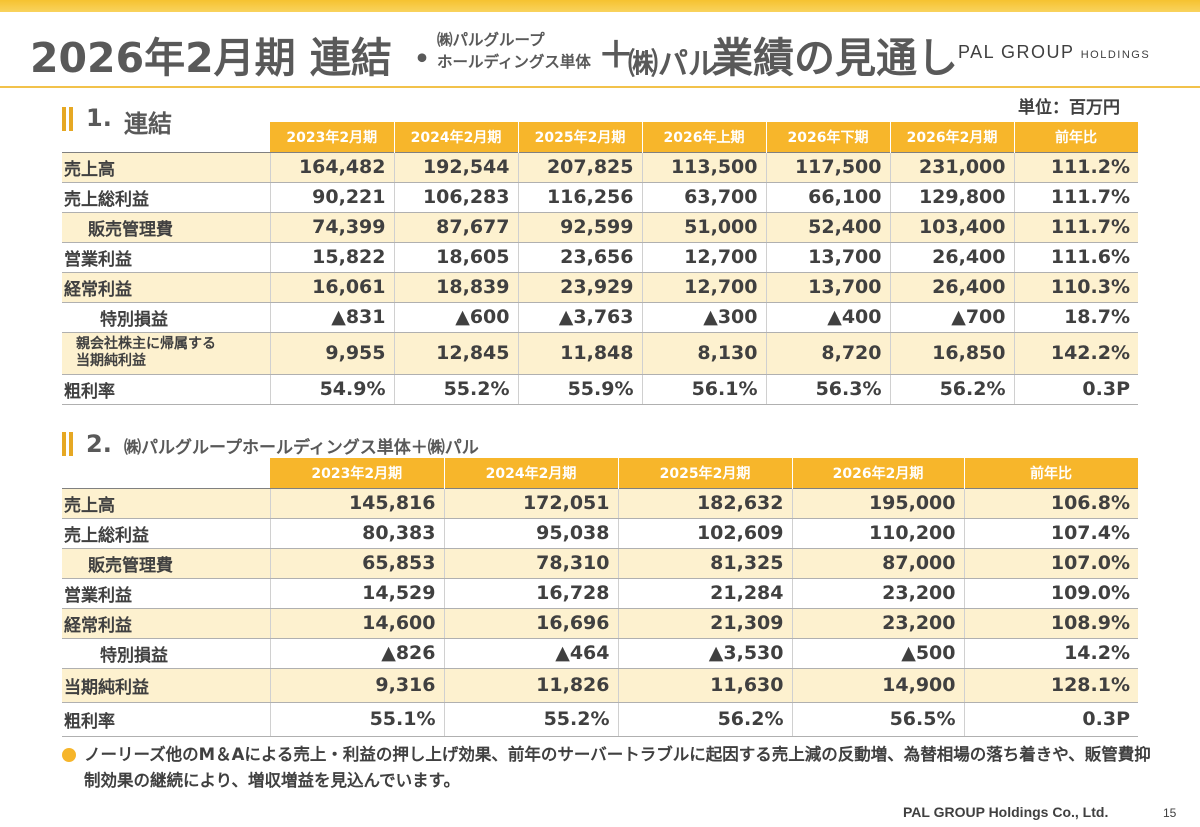 The height and width of the screenshot is (827, 1200). What do you see at coordinates (356, 653) in the screenshot?
I see `table-cell: ▲826` at bounding box center [356, 653].